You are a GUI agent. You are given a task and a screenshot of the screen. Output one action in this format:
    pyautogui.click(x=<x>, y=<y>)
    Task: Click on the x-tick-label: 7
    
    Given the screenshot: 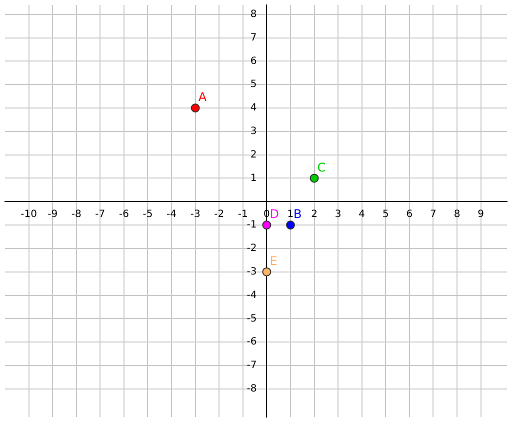 What is the action you would take?
    pyautogui.click(x=433, y=214)
    